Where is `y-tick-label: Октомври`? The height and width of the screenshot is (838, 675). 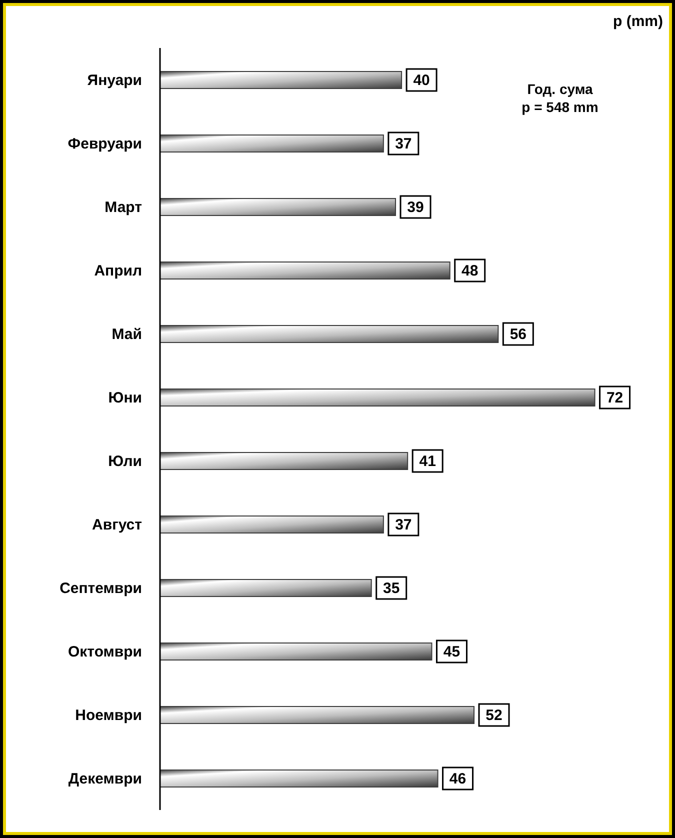 y-tick-label: Октомври is located at coordinates (105, 652).